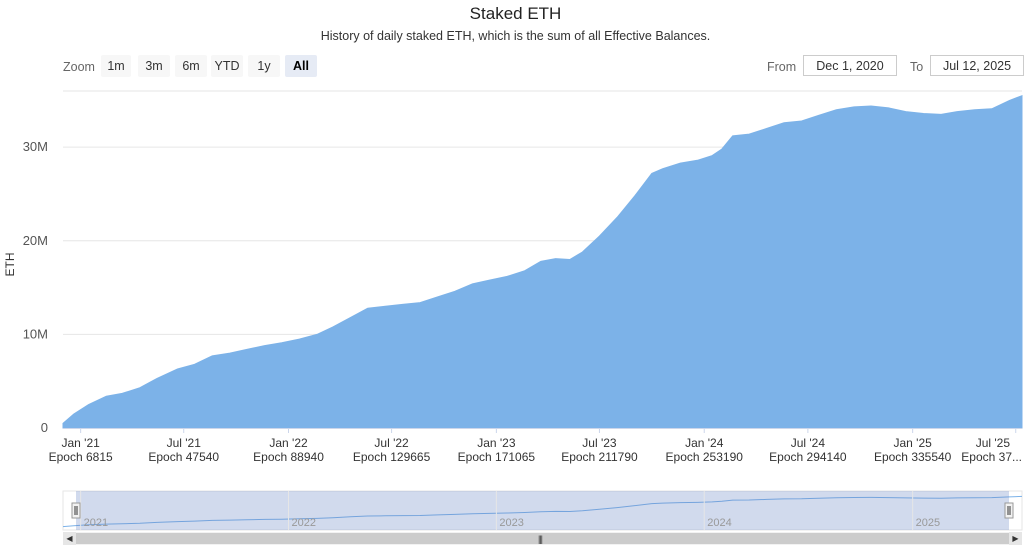 The width and height of the screenshot is (1031, 546). What do you see at coordinates (81, 457) in the screenshot?
I see `x-tick-epoch-label: Epoch 6815` at bounding box center [81, 457].